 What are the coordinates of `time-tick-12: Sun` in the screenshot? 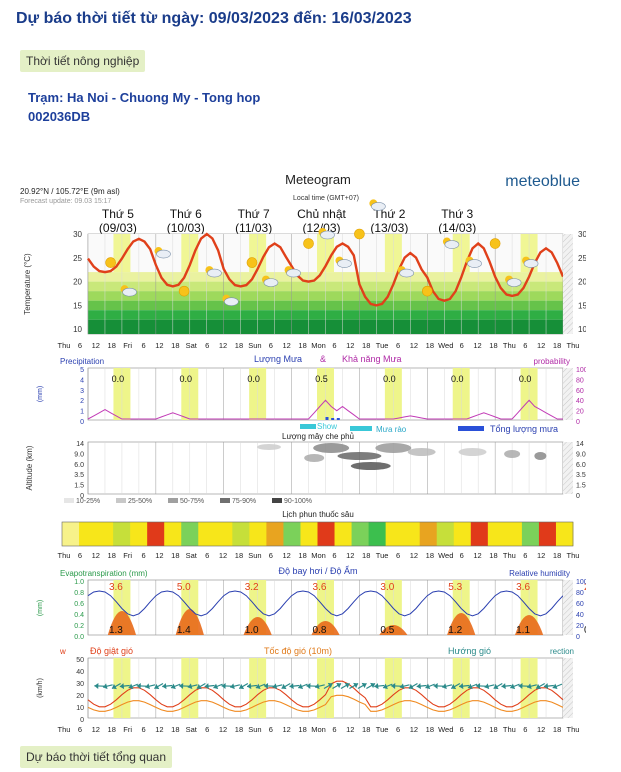 It's located at (254, 729).